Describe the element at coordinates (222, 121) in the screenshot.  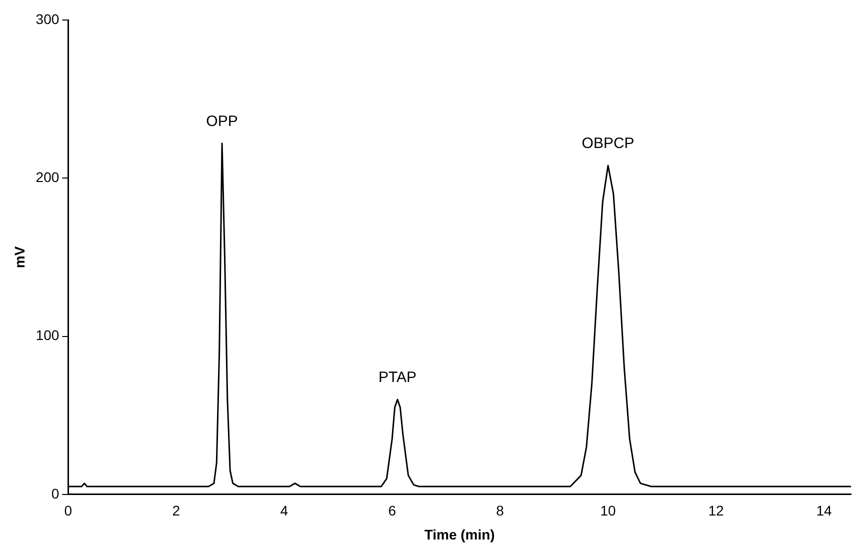
I see `annotation: OPP` at that location.